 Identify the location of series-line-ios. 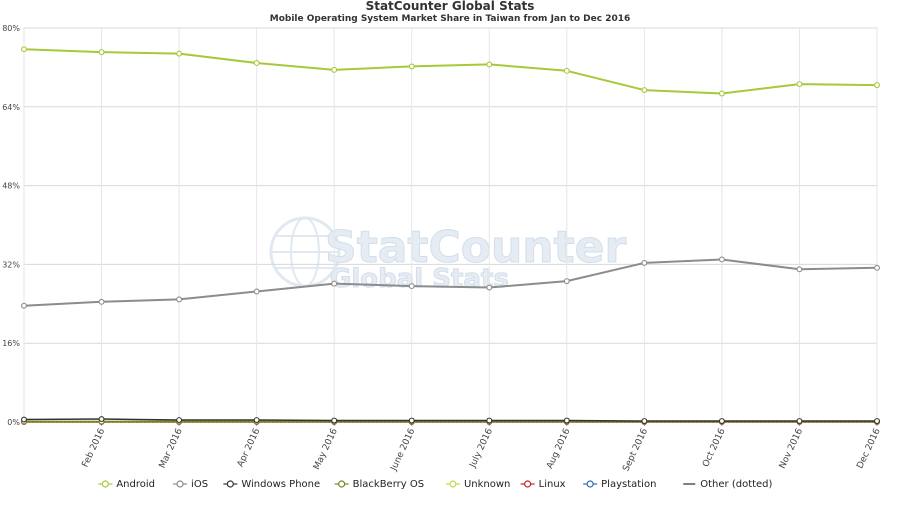
(450, 282).